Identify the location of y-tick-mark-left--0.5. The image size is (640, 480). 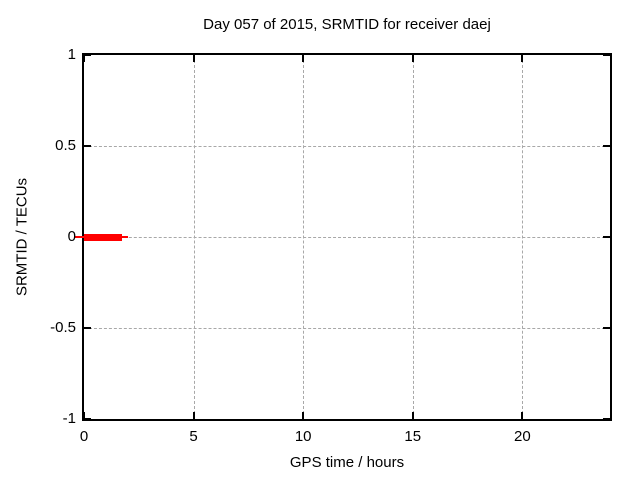
(87, 328).